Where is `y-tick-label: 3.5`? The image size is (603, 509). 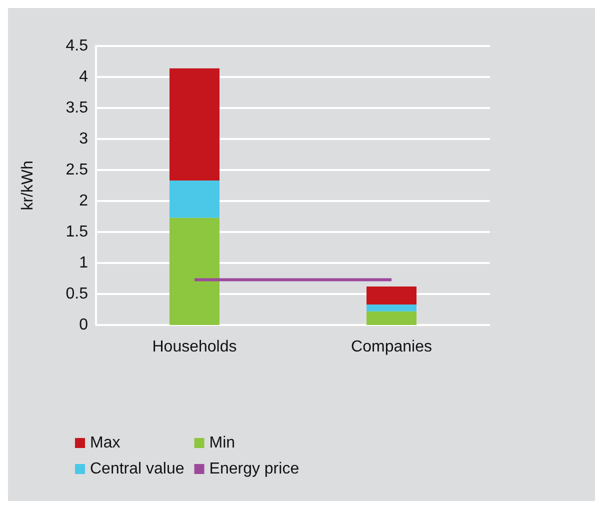
y-tick-label: 3.5 is located at coordinates (77, 108).